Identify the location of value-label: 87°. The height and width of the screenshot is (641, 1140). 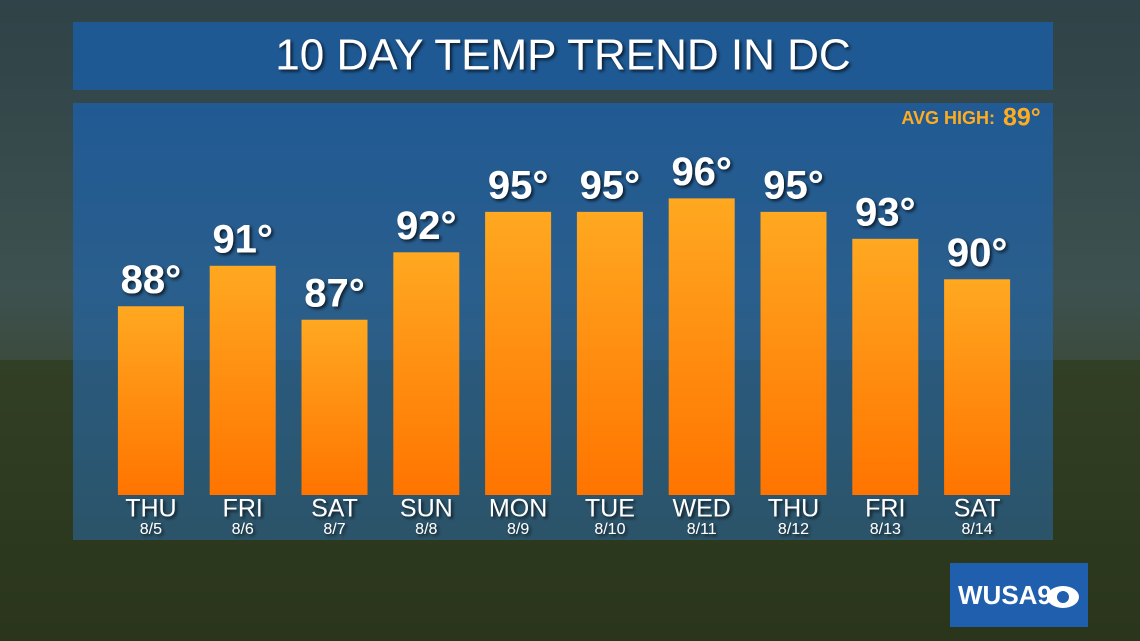
(334, 293).